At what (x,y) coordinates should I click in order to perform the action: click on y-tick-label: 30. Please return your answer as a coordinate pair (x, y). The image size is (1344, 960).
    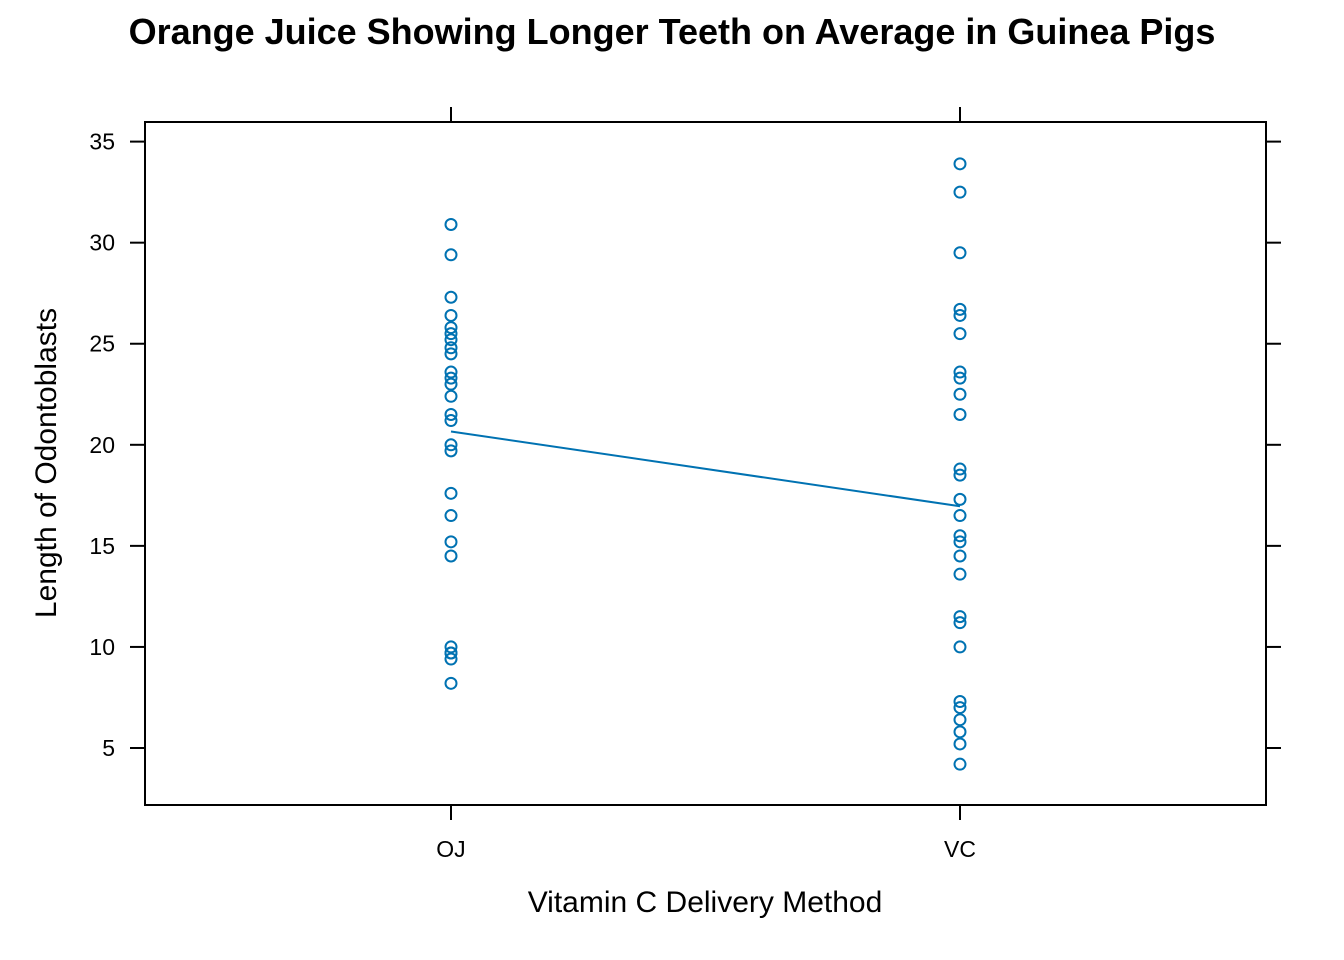
    Looking at the image, I should click on (102, 243).